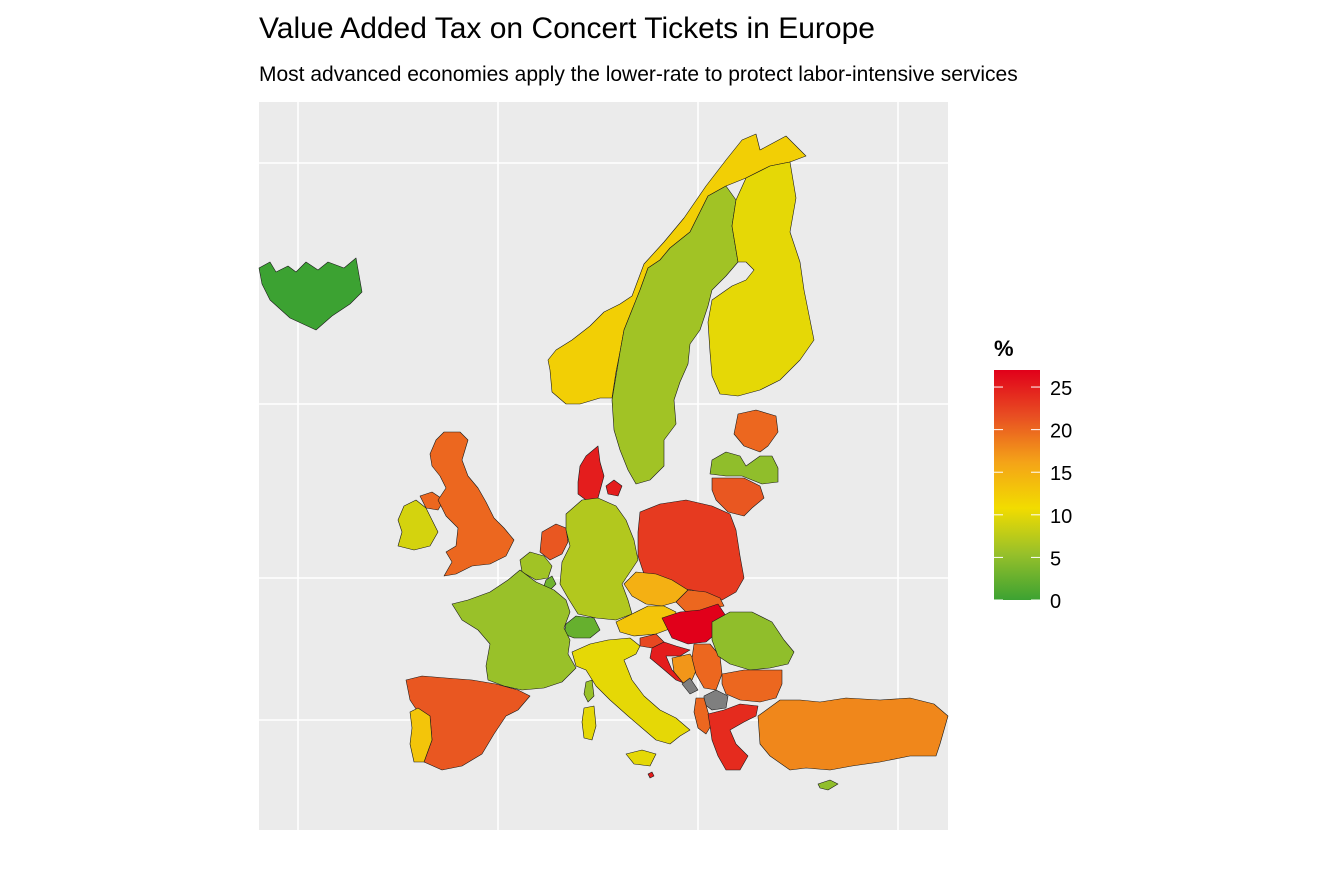 The image size is (1344, 887). What do you see at coordinates (1061, 389) in the screenshot?
I see `legend-tick-label: 25` at bounding box center [1061, 389].